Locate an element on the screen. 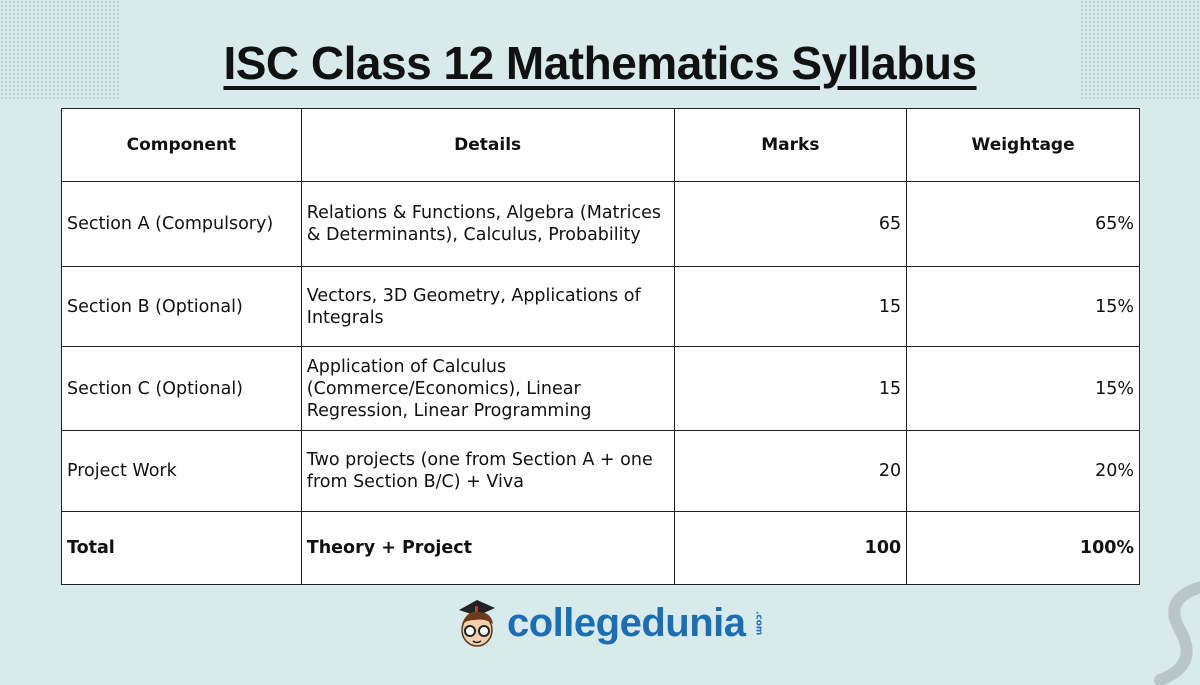 Image resolution: width=1200 pixels, height=685 pixels. header-marks: Marks is located at coordinates (790, 145).